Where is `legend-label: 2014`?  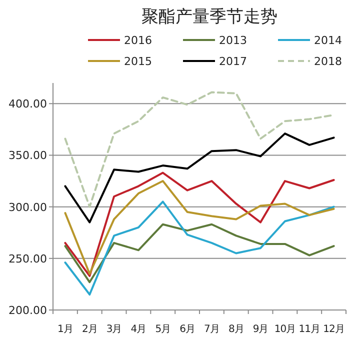 legend-label: 2014 is located at coordinates (328, 40).